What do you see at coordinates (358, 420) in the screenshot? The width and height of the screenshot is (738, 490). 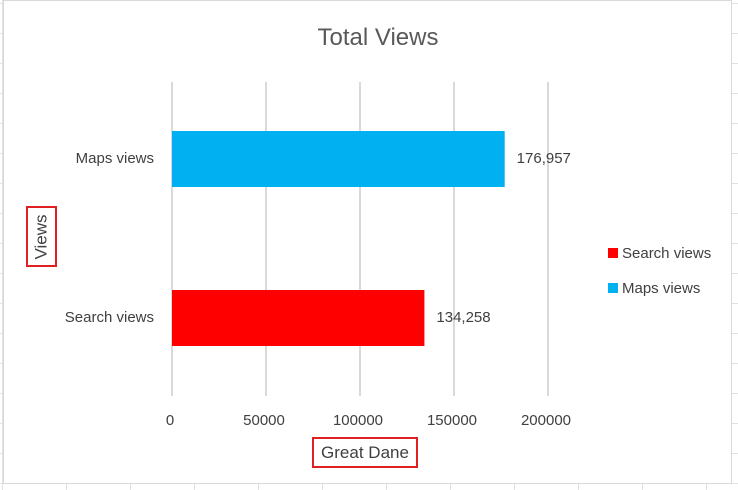 I see `x-tick-label-100000: 100000` at bounding box center [358, 420].